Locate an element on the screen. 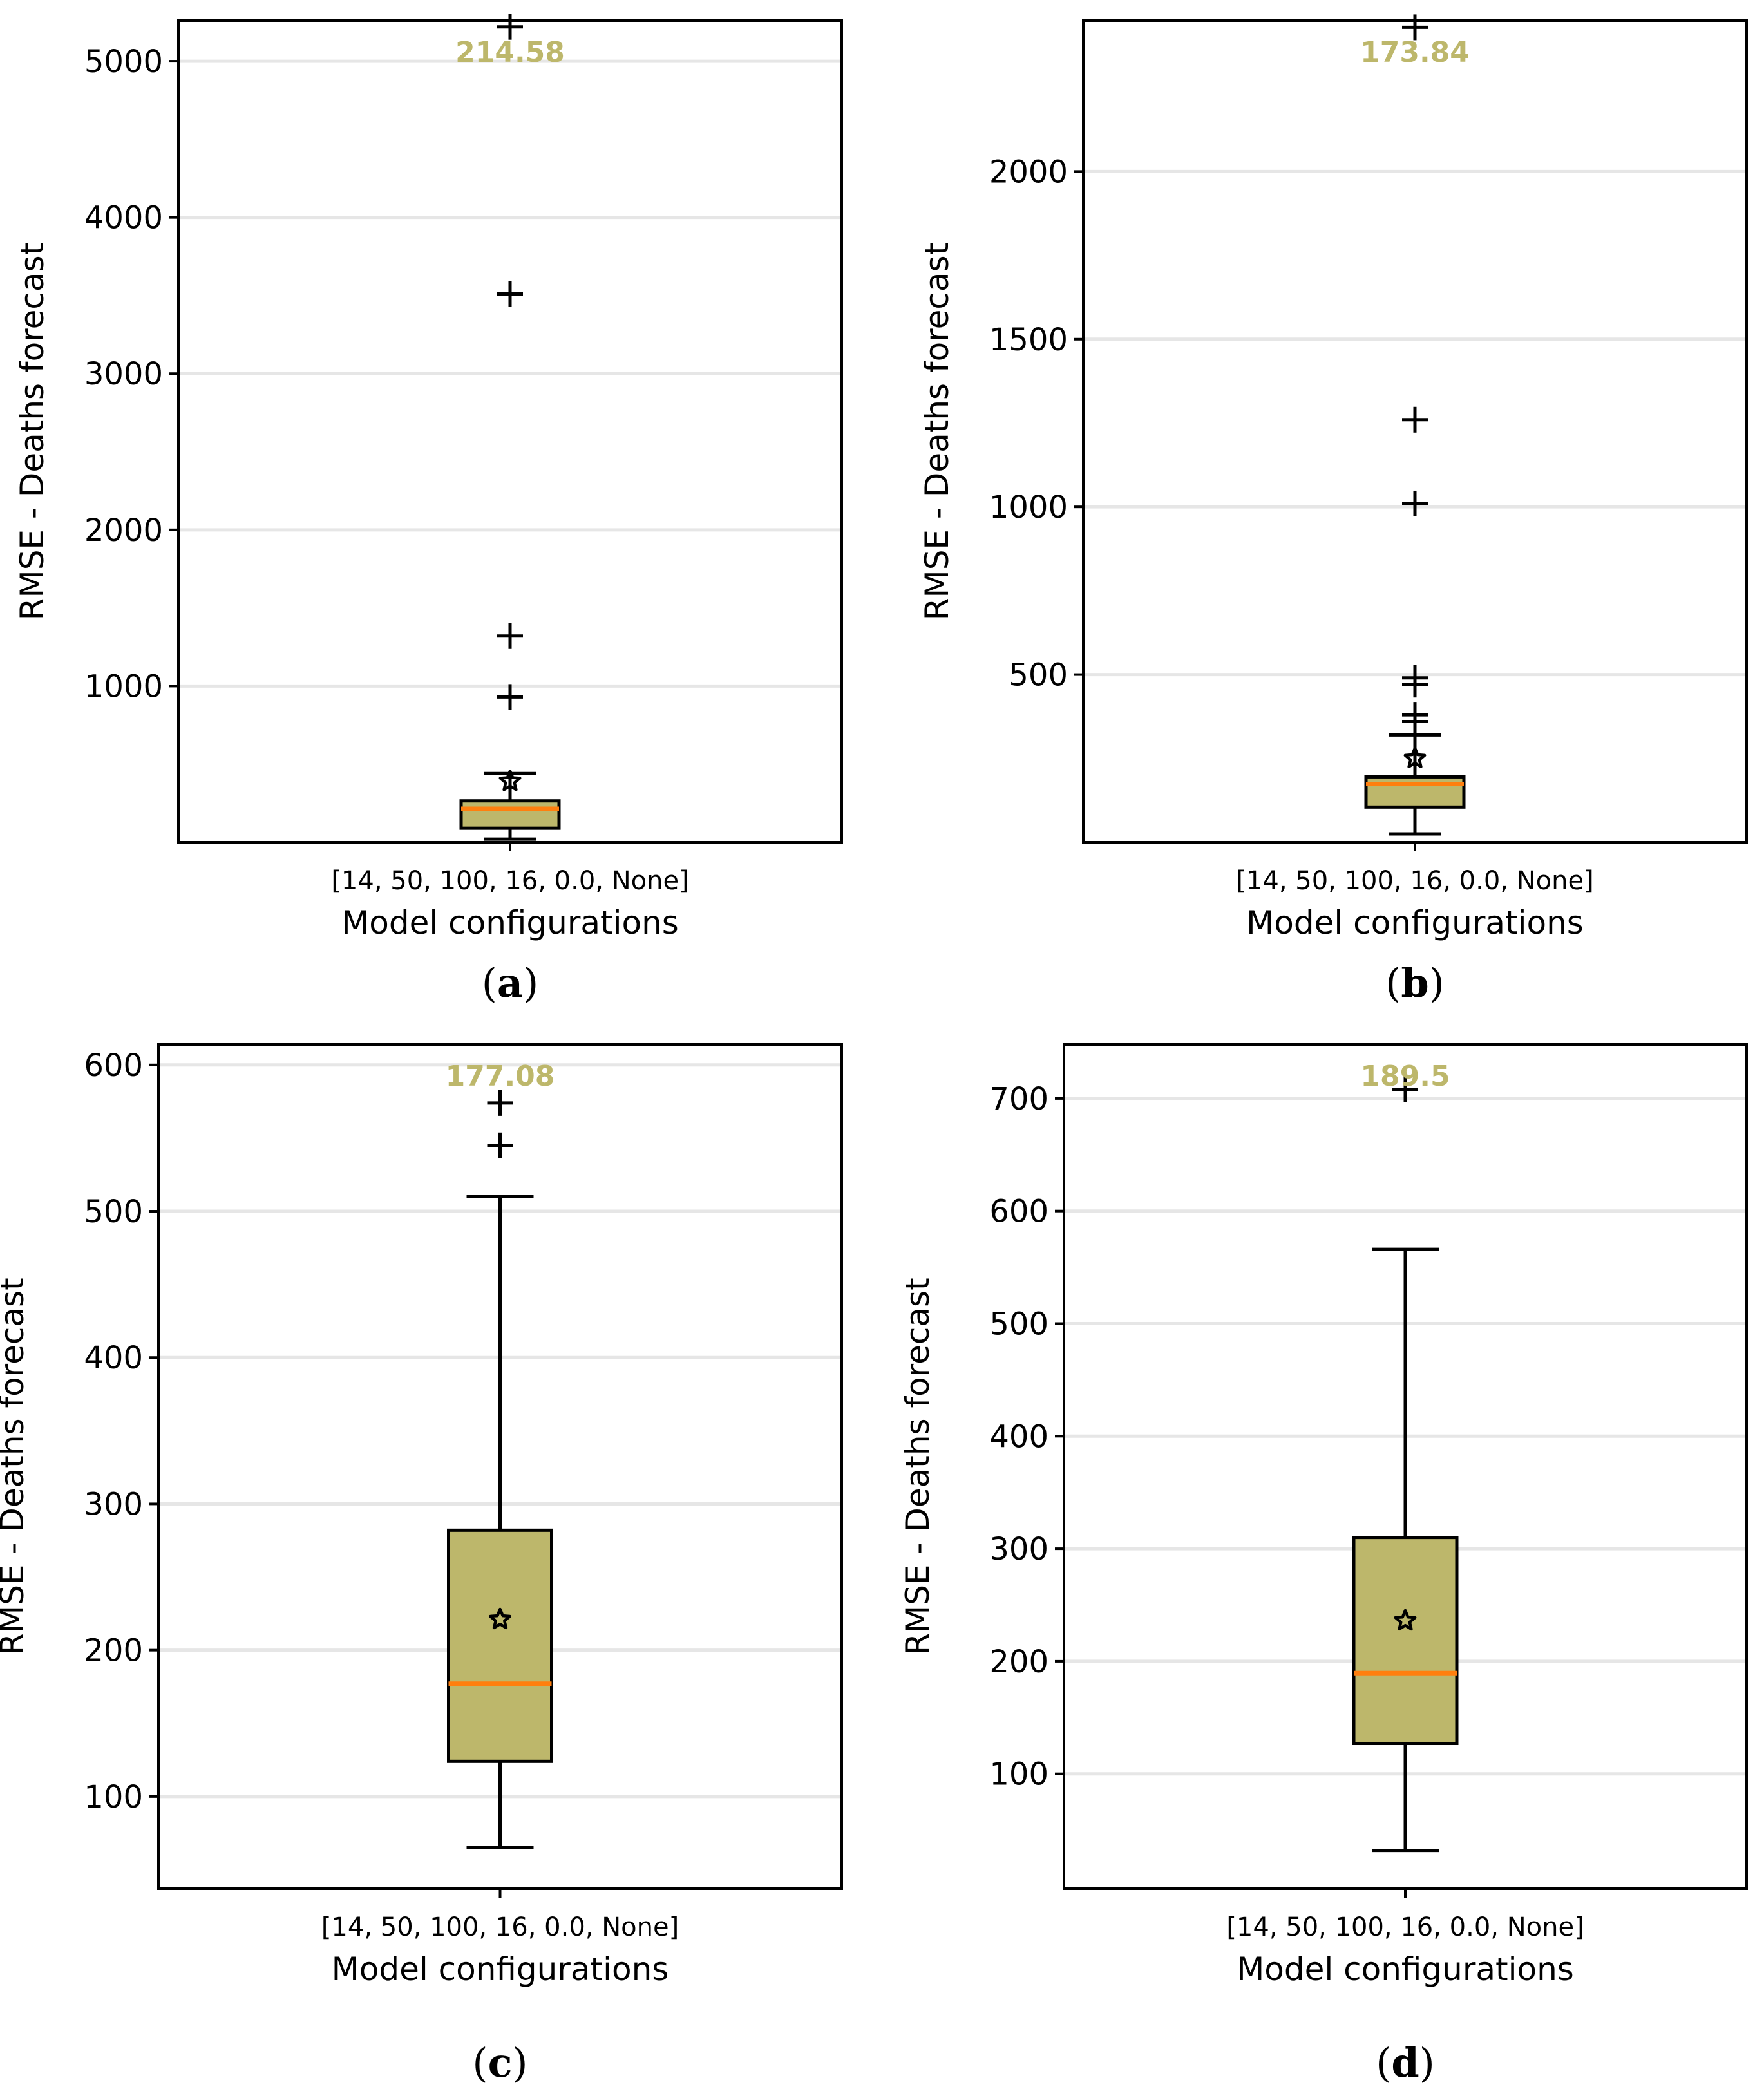  y-tick-label: 3000 is located at coordinates (123, 374).